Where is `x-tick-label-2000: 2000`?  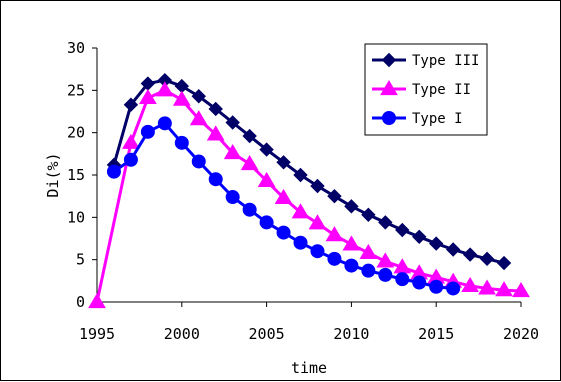 x-tick-label-2000: 2000 is located at coordinates (182, 334).